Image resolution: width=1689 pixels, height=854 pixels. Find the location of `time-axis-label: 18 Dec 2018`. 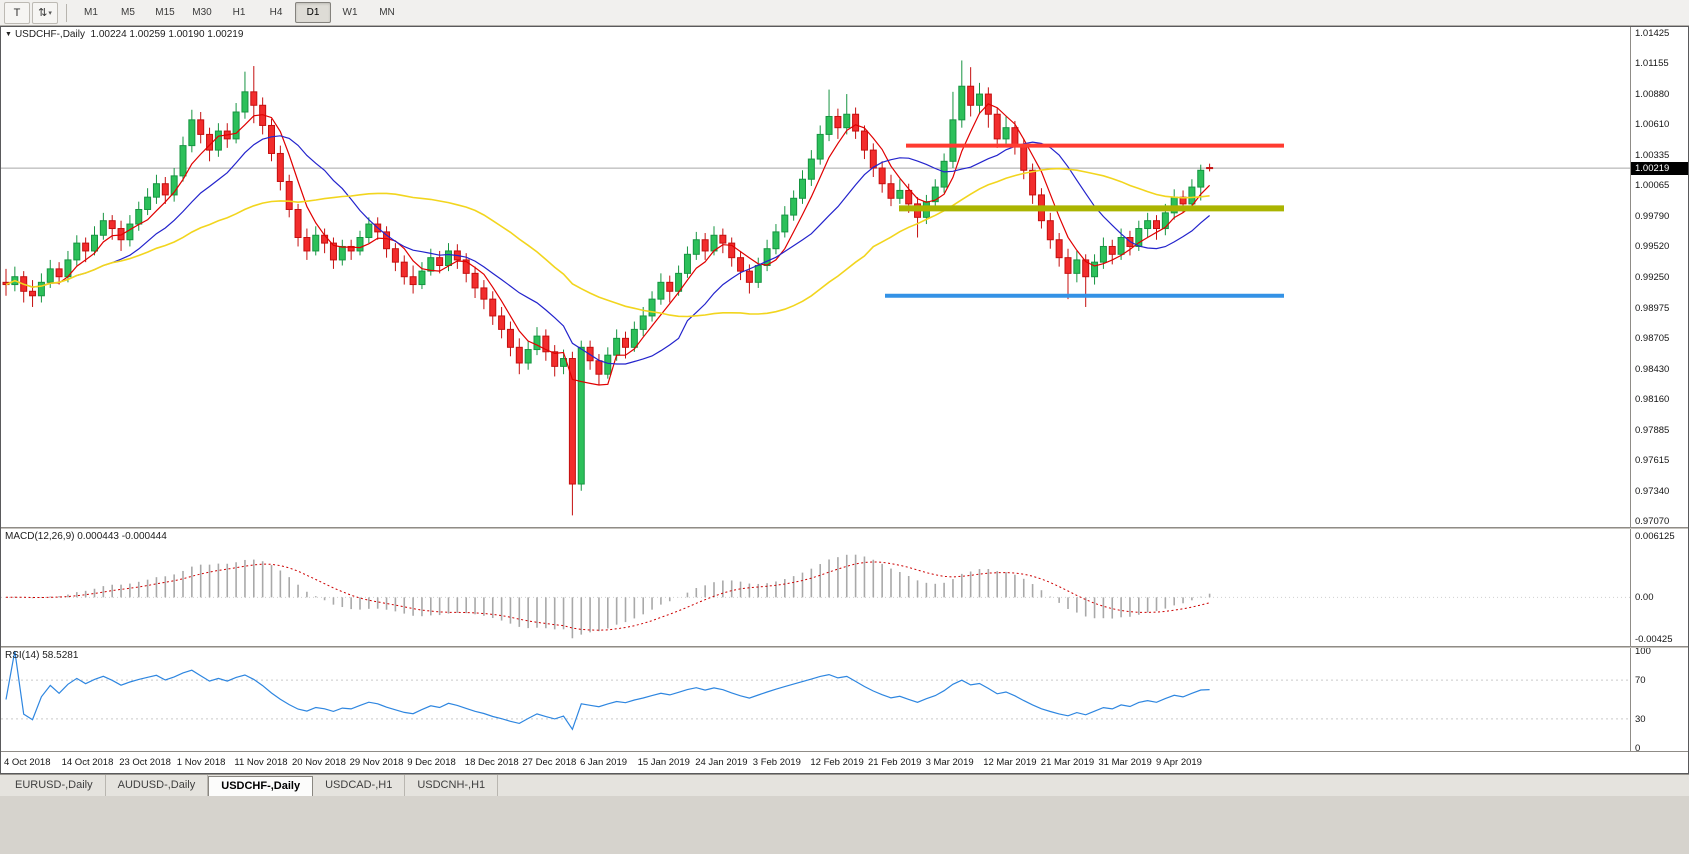

time-axis-label: 18 Dec 2018 is located at coordinates (491, 762).